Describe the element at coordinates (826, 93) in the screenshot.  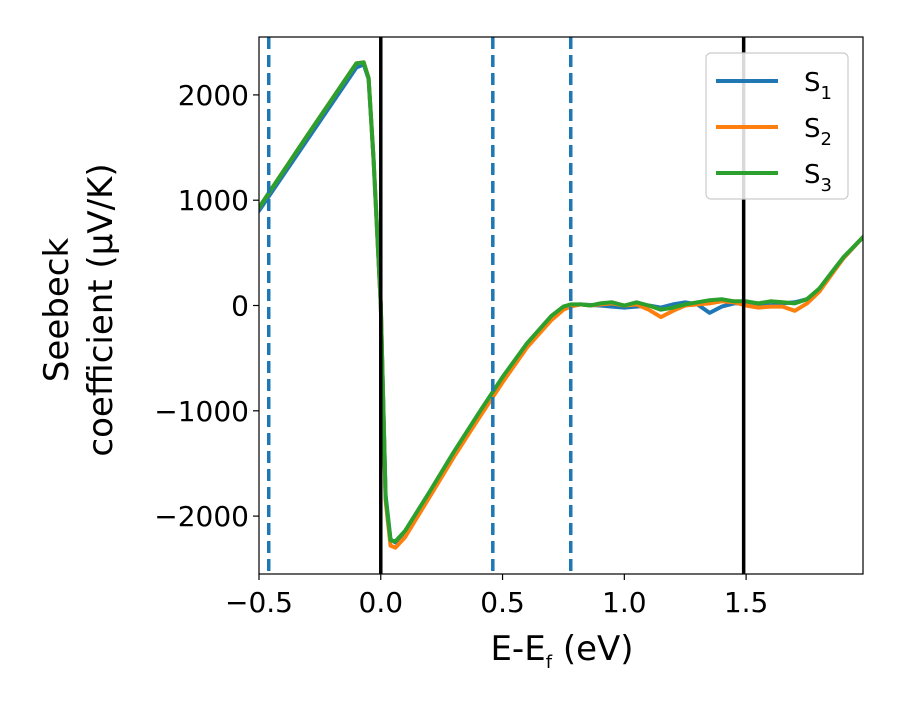
I see `legend-label-subscript: 1` at that location.